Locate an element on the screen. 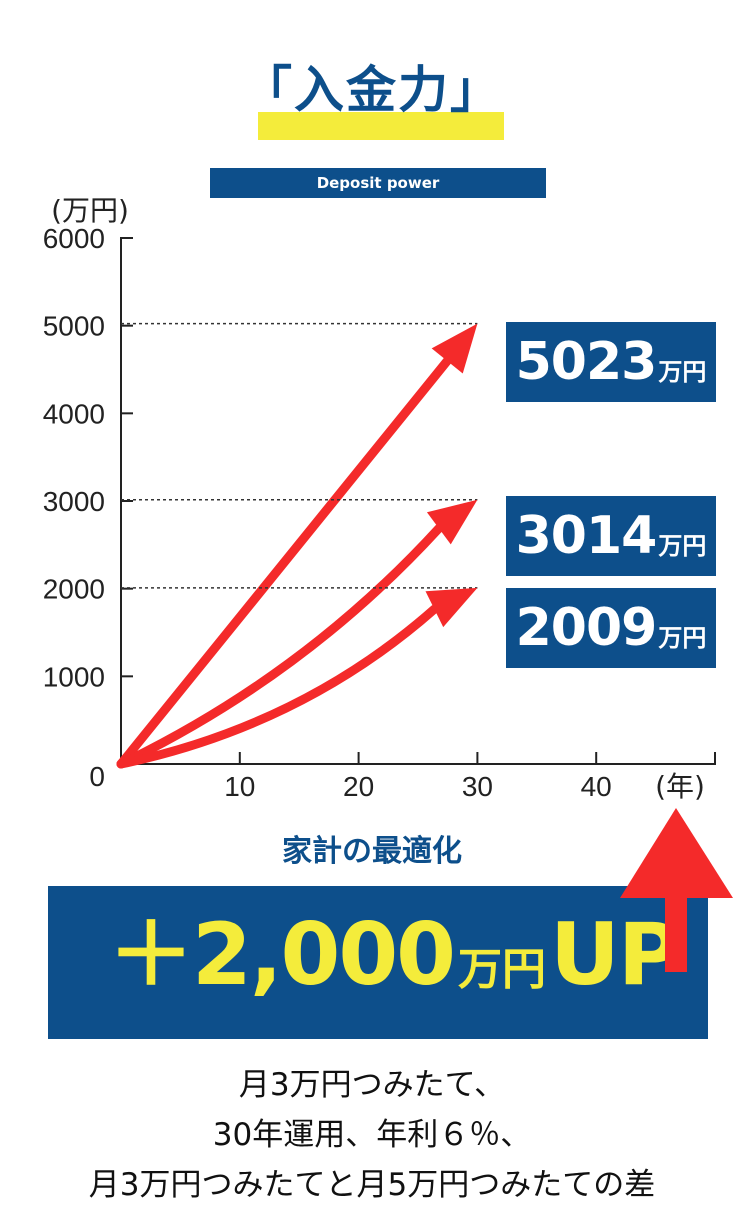 The height and width of the screenshot is (1232, 744). value-label-number: 3014 is located at coordinates (586, 536).